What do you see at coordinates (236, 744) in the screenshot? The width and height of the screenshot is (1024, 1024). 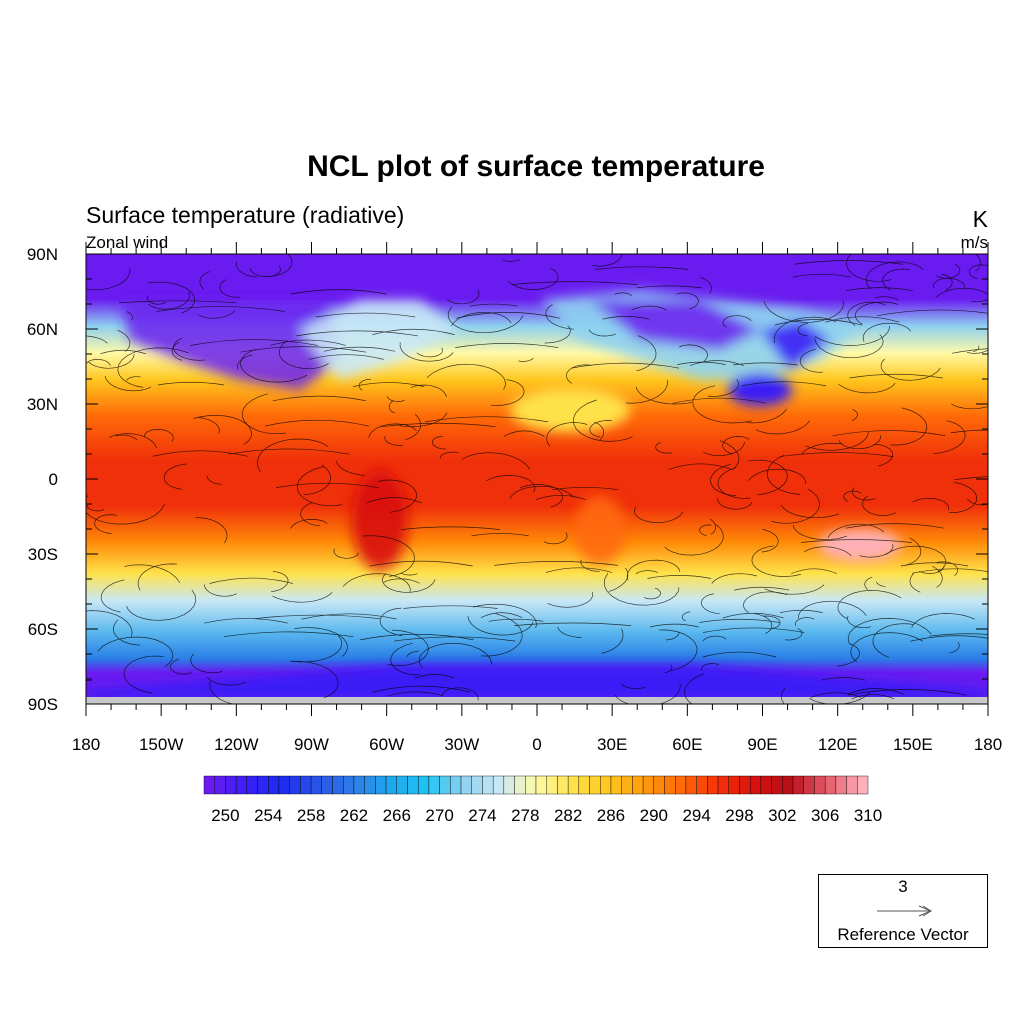 I see `lon-tick-label: 120W` at bounding box center [236, 744].